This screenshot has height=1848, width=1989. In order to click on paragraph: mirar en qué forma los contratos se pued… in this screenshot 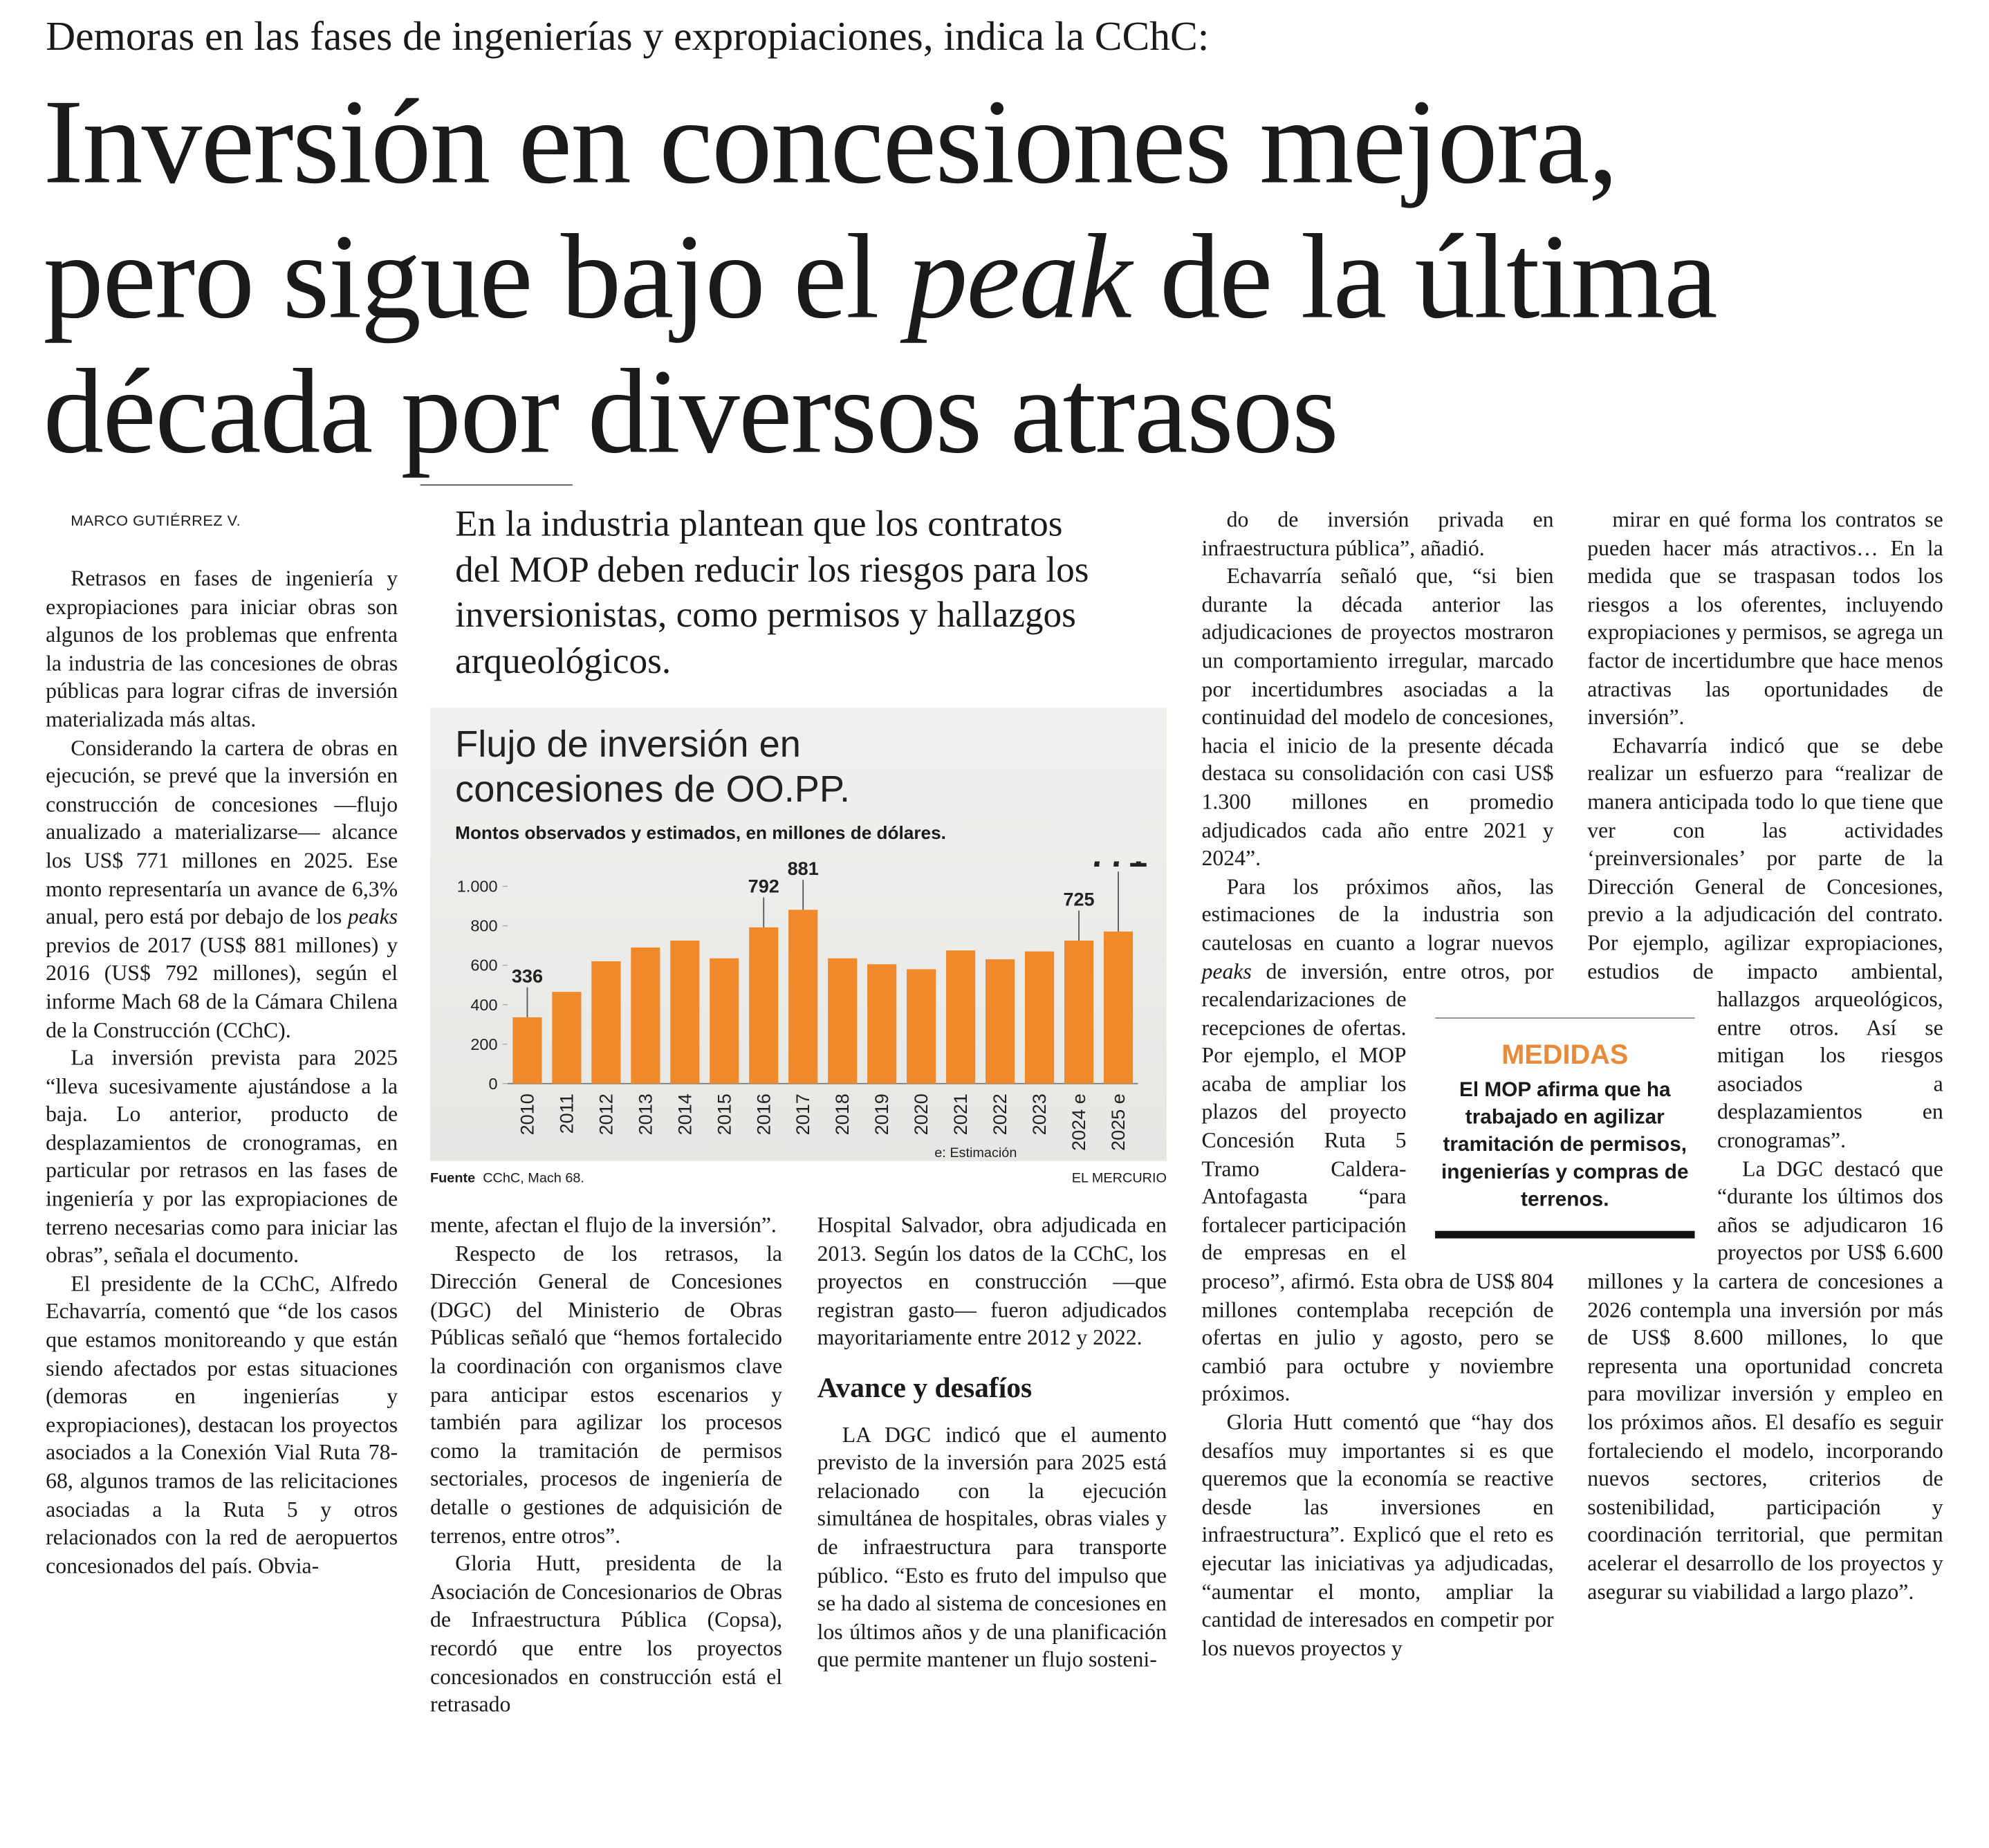, I will do `click(1765, 618)`.